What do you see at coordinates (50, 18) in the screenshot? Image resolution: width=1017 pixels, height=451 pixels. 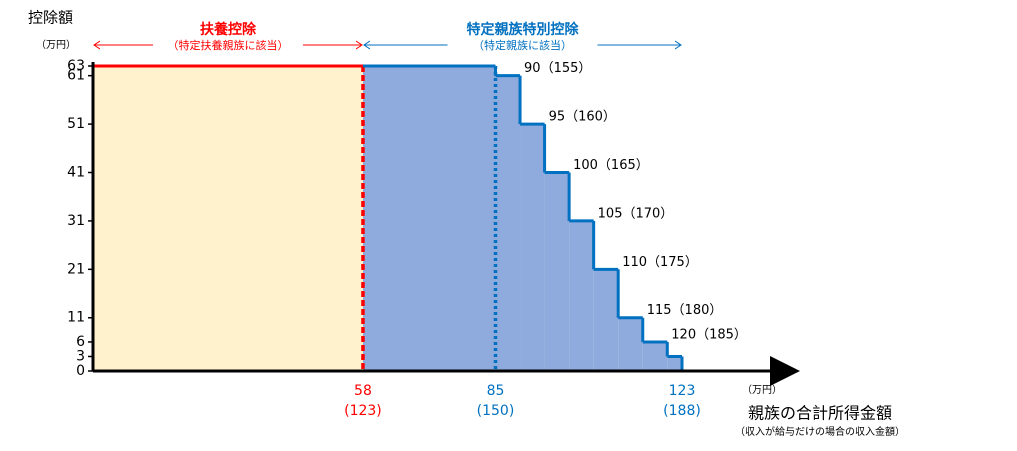 I see `y-axis-label: 控除額` at bounding box center [50, 18].